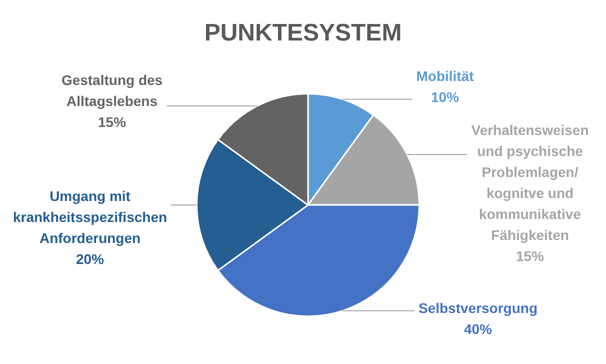 The height and width of the screenshot is (364, 606). What do you see at coordinates (478, 328) in the screenshot?
I see `data-label: 40%` at bounding box center [478, 328].